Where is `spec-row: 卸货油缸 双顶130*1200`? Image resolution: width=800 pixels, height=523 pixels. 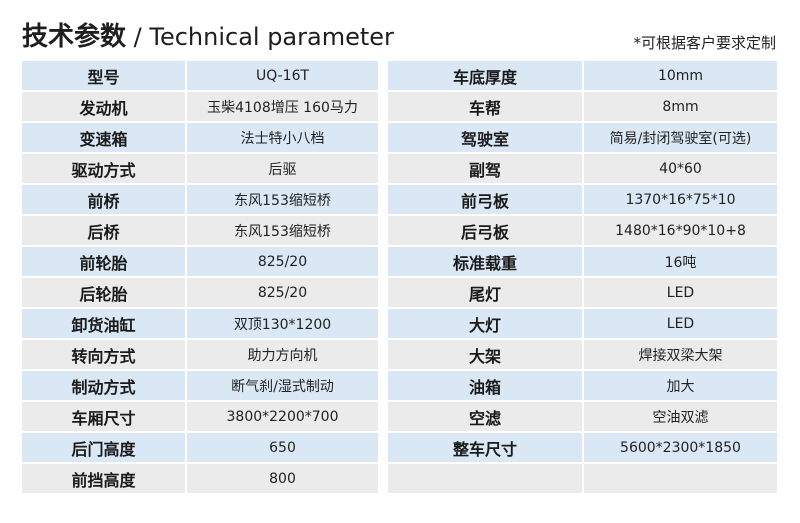 spec-row: 卸货油缸 双顶130*1200 is located at coordinates (201, 324).